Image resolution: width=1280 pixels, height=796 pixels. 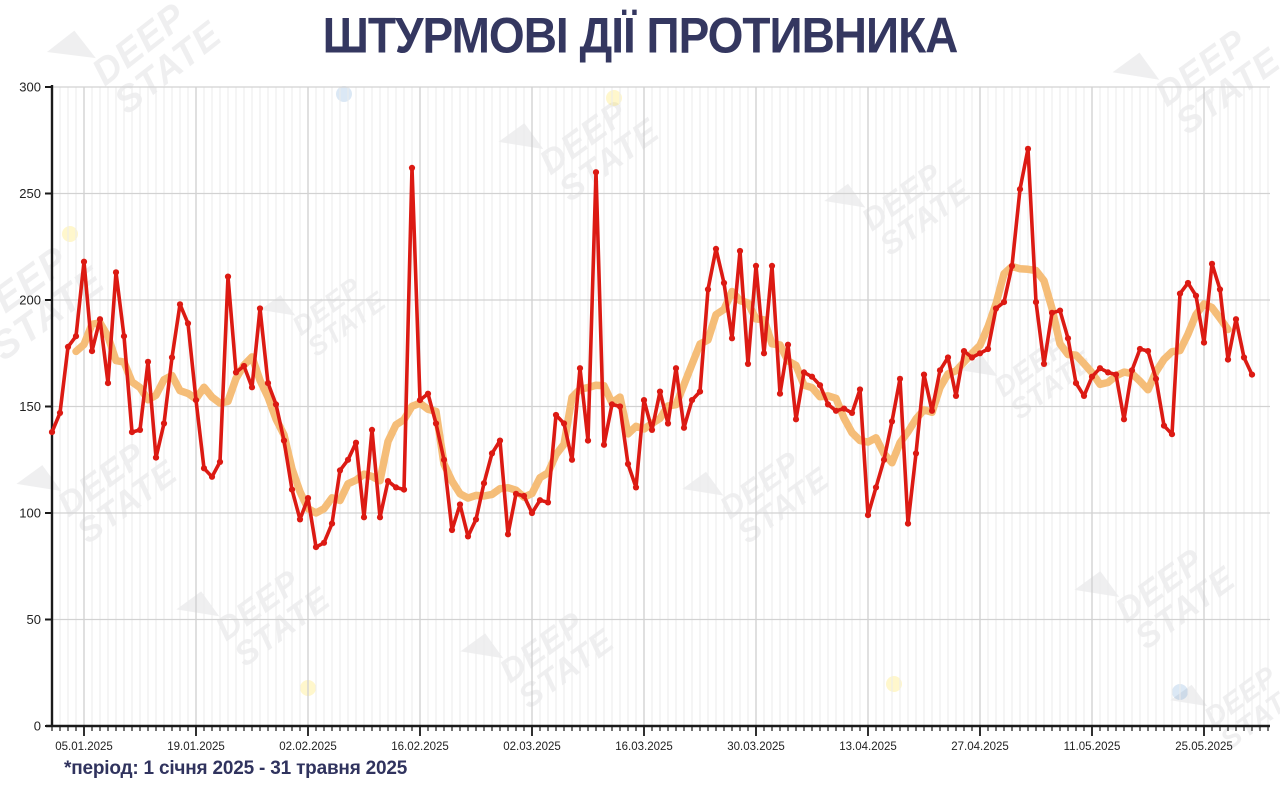 What do you see at coordinates (868, 747) in the screenshot?
I see `x-tick-label: 13.04.2025` at bounding box center [868, 747].